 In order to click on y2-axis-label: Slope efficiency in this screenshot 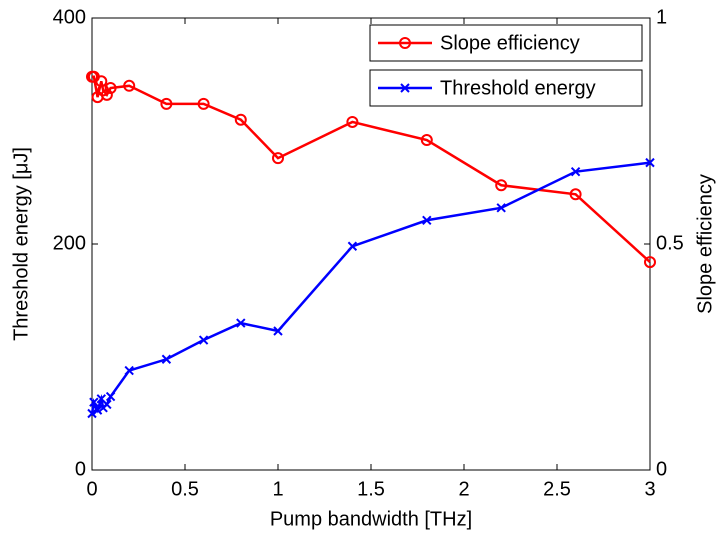, I will do `click(705, 244)`.